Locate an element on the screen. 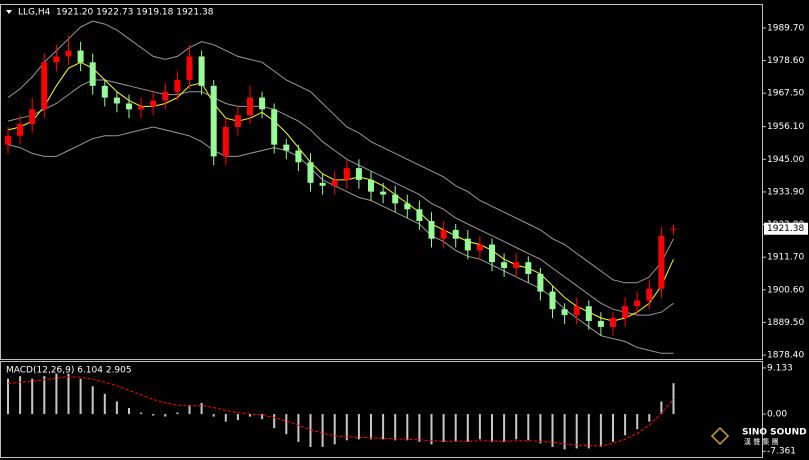 This screenshot has width=809, height=460. y-tick-label: 1878.40 is located at coordinates (785, 356).